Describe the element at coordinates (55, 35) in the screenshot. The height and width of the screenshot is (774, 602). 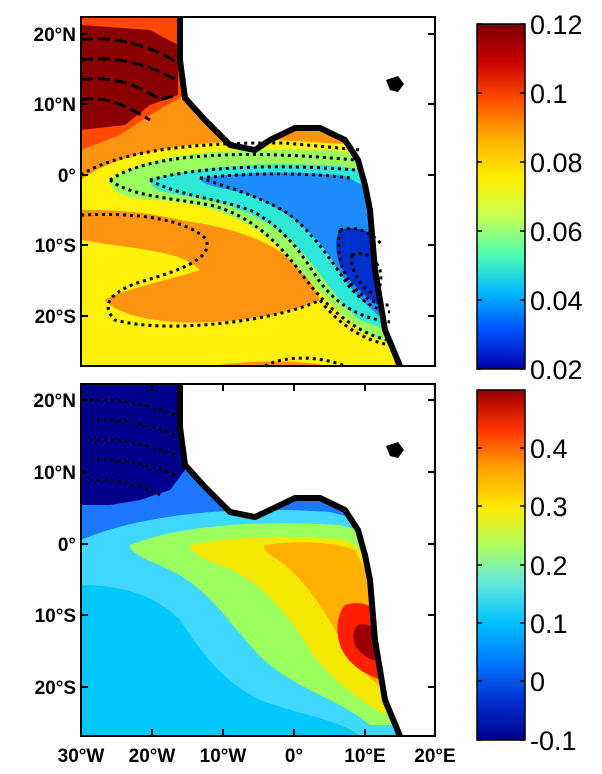
I see `top-ytick-label-20N: 20°N` at that location.